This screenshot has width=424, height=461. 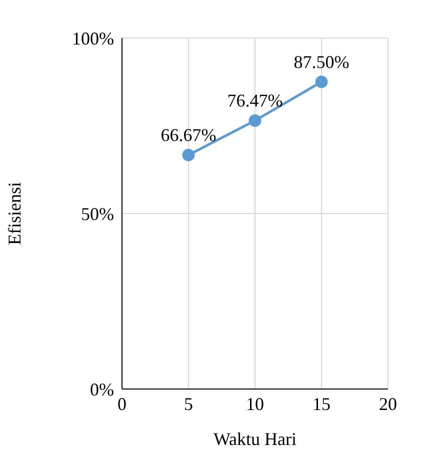 I want to click on data-label: 76.47%, so click(x=255, y=100).